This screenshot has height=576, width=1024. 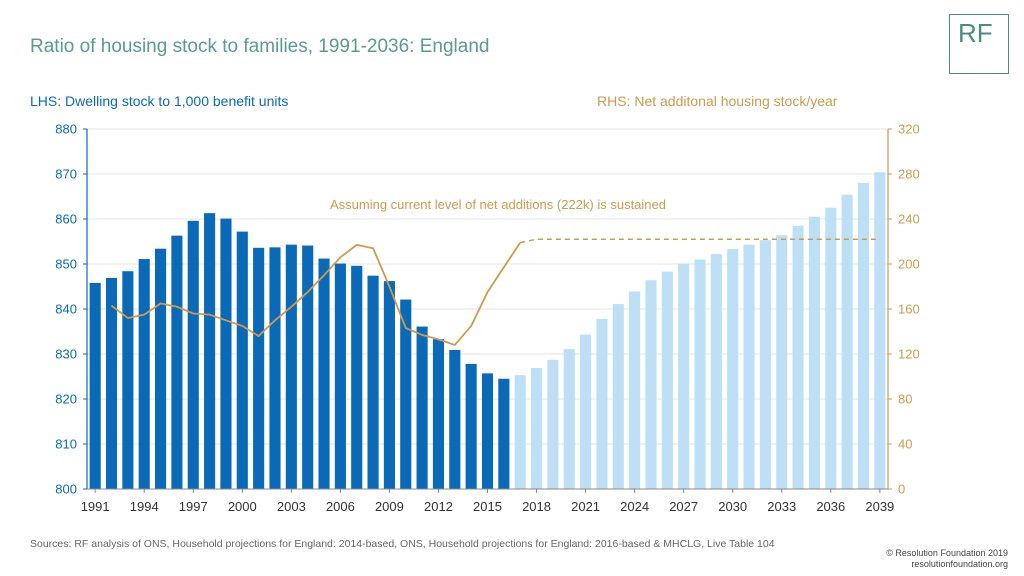 I want to click on rf-logo: RF, so click(x=979, y=44).